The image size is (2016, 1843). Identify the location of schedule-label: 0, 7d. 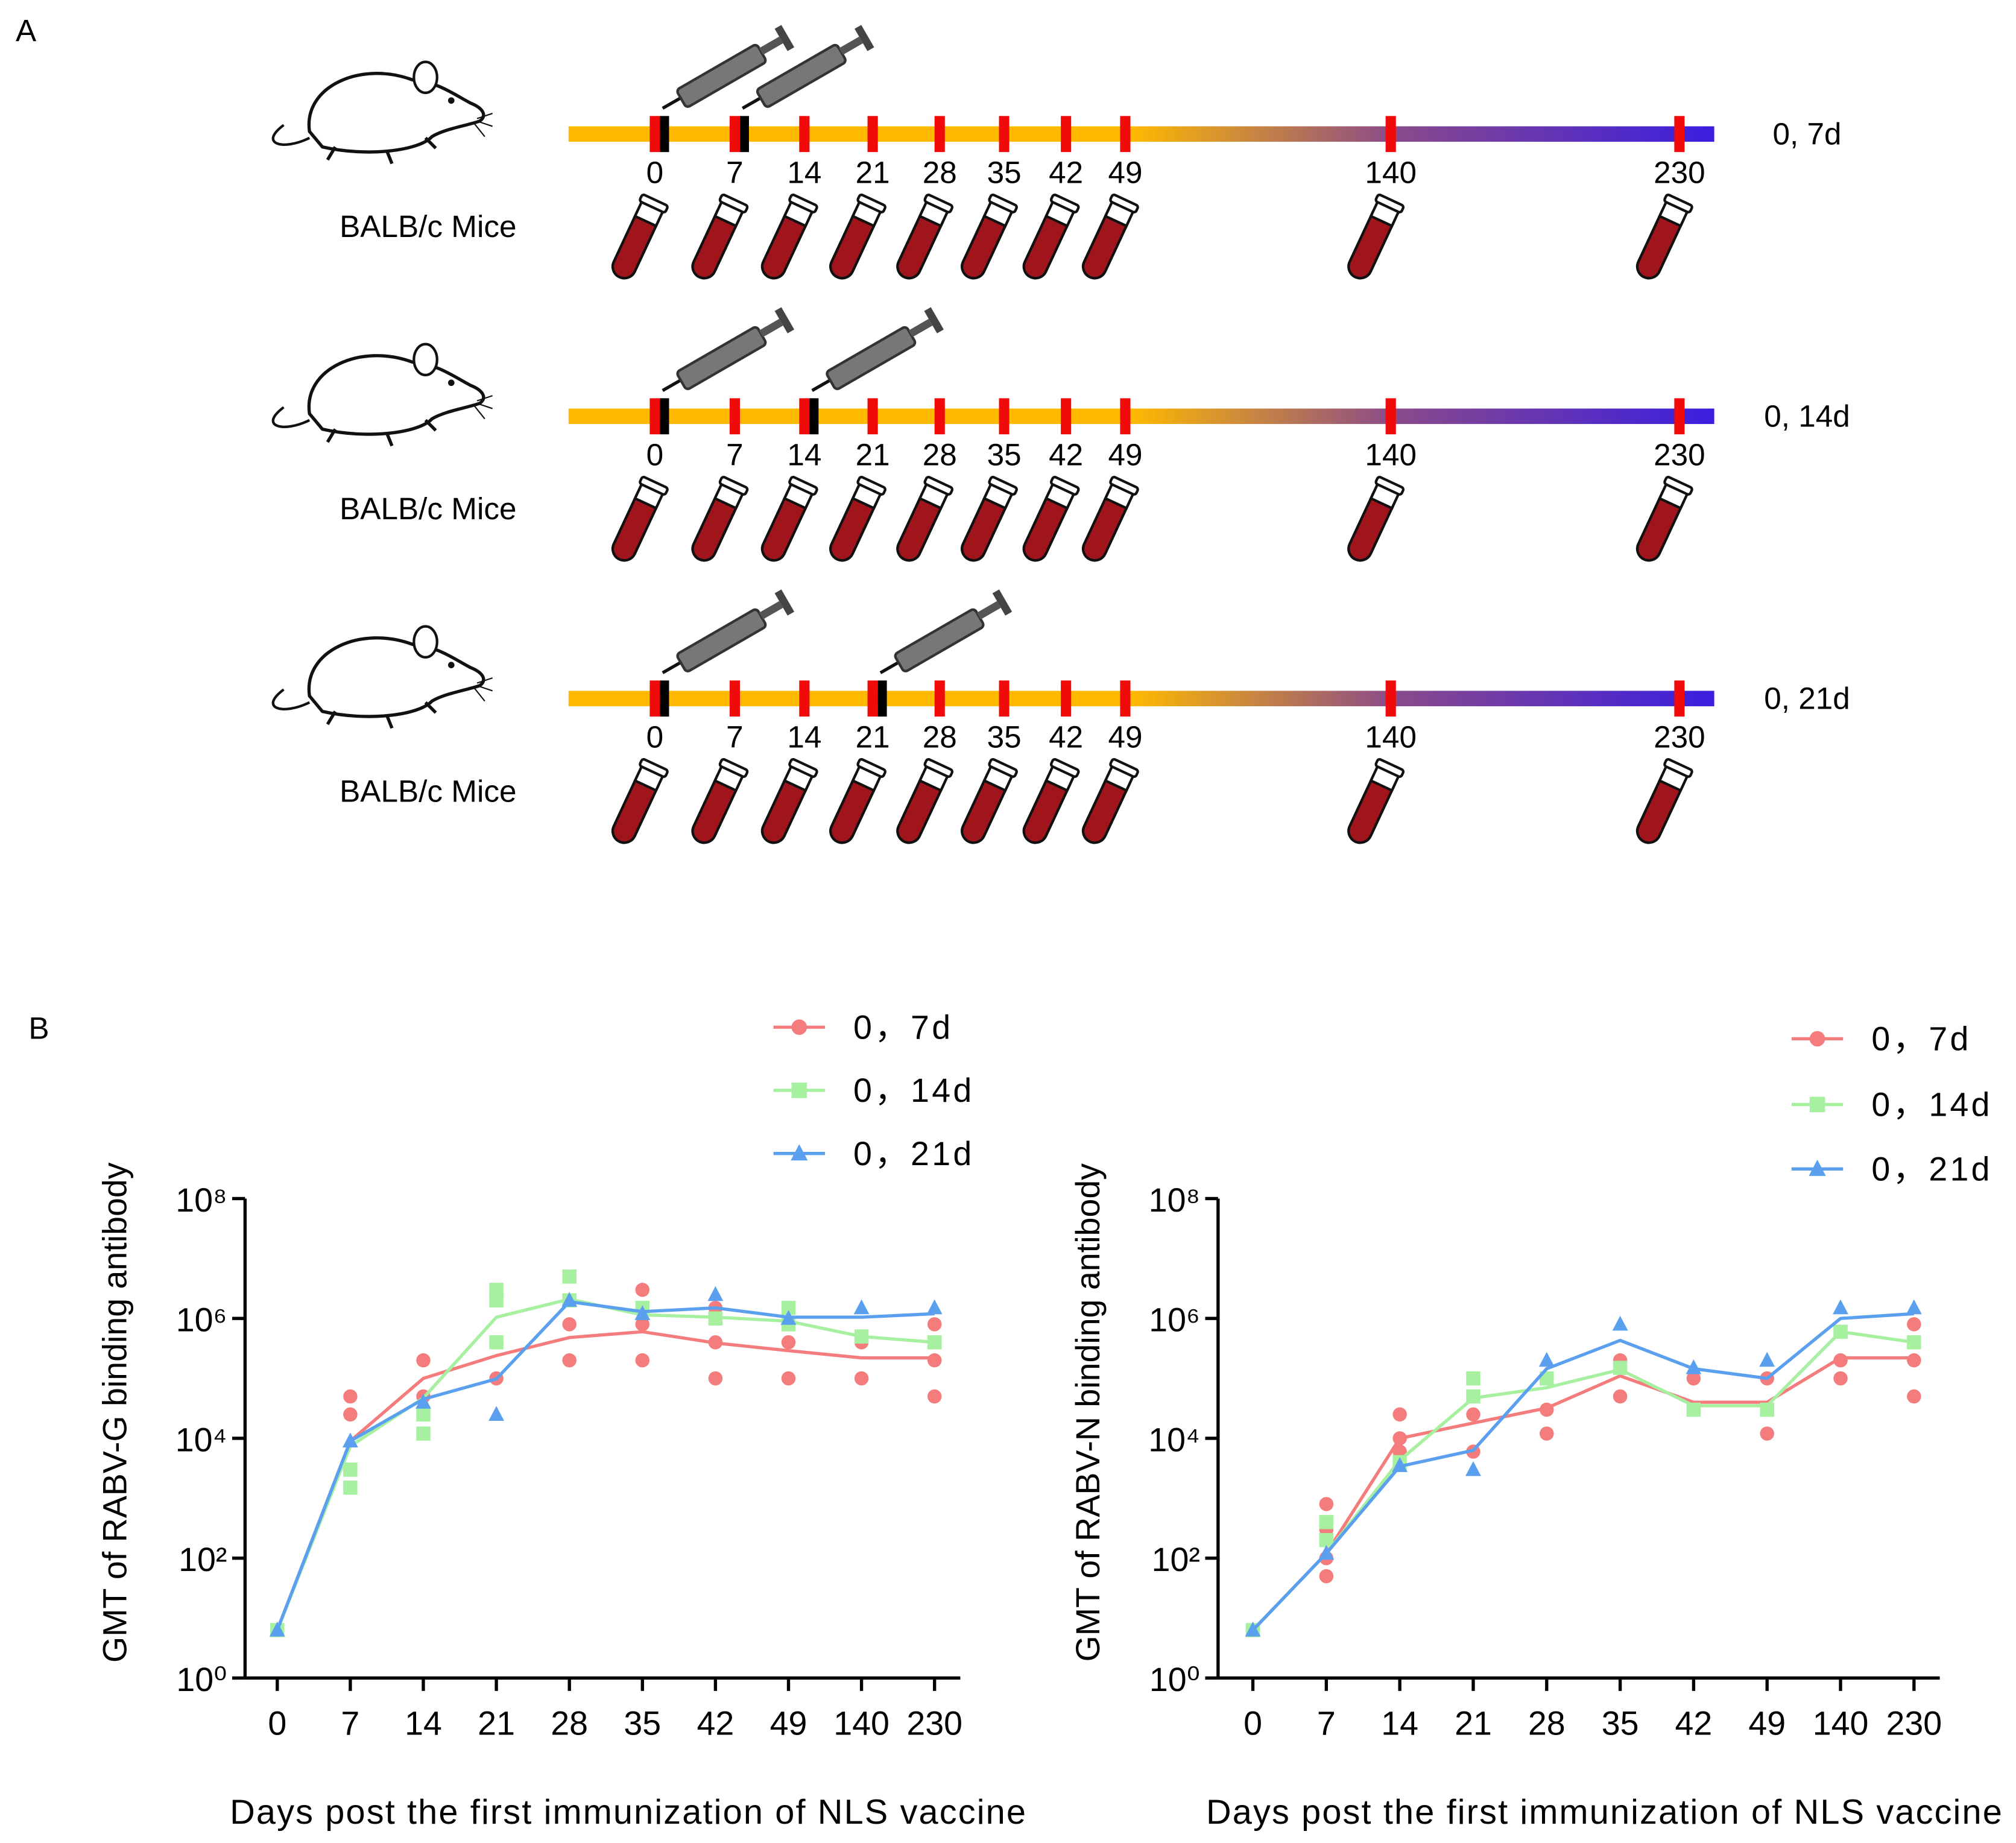
(1806, 133).